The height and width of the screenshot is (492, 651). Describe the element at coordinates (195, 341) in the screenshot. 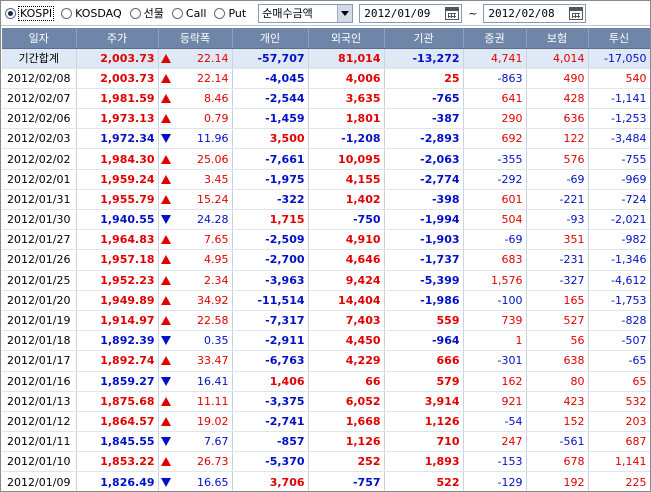

I see `cell-change: 0.35` at that location.